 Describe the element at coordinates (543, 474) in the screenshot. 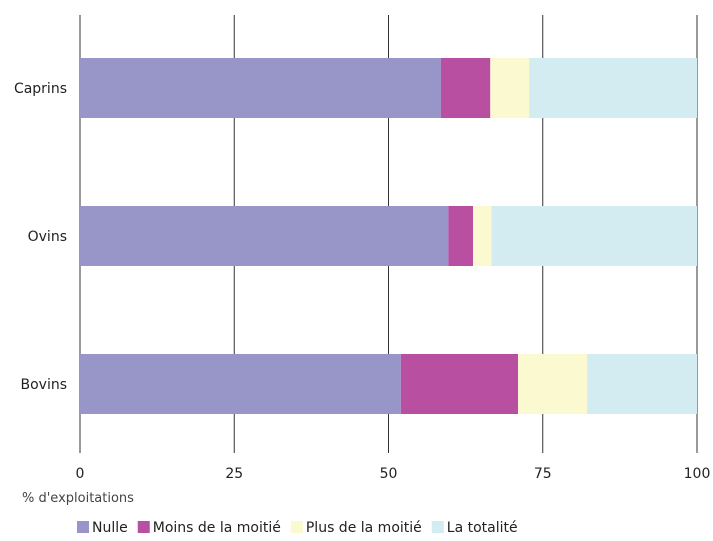

I see `x-tick-label: 75` at that location.